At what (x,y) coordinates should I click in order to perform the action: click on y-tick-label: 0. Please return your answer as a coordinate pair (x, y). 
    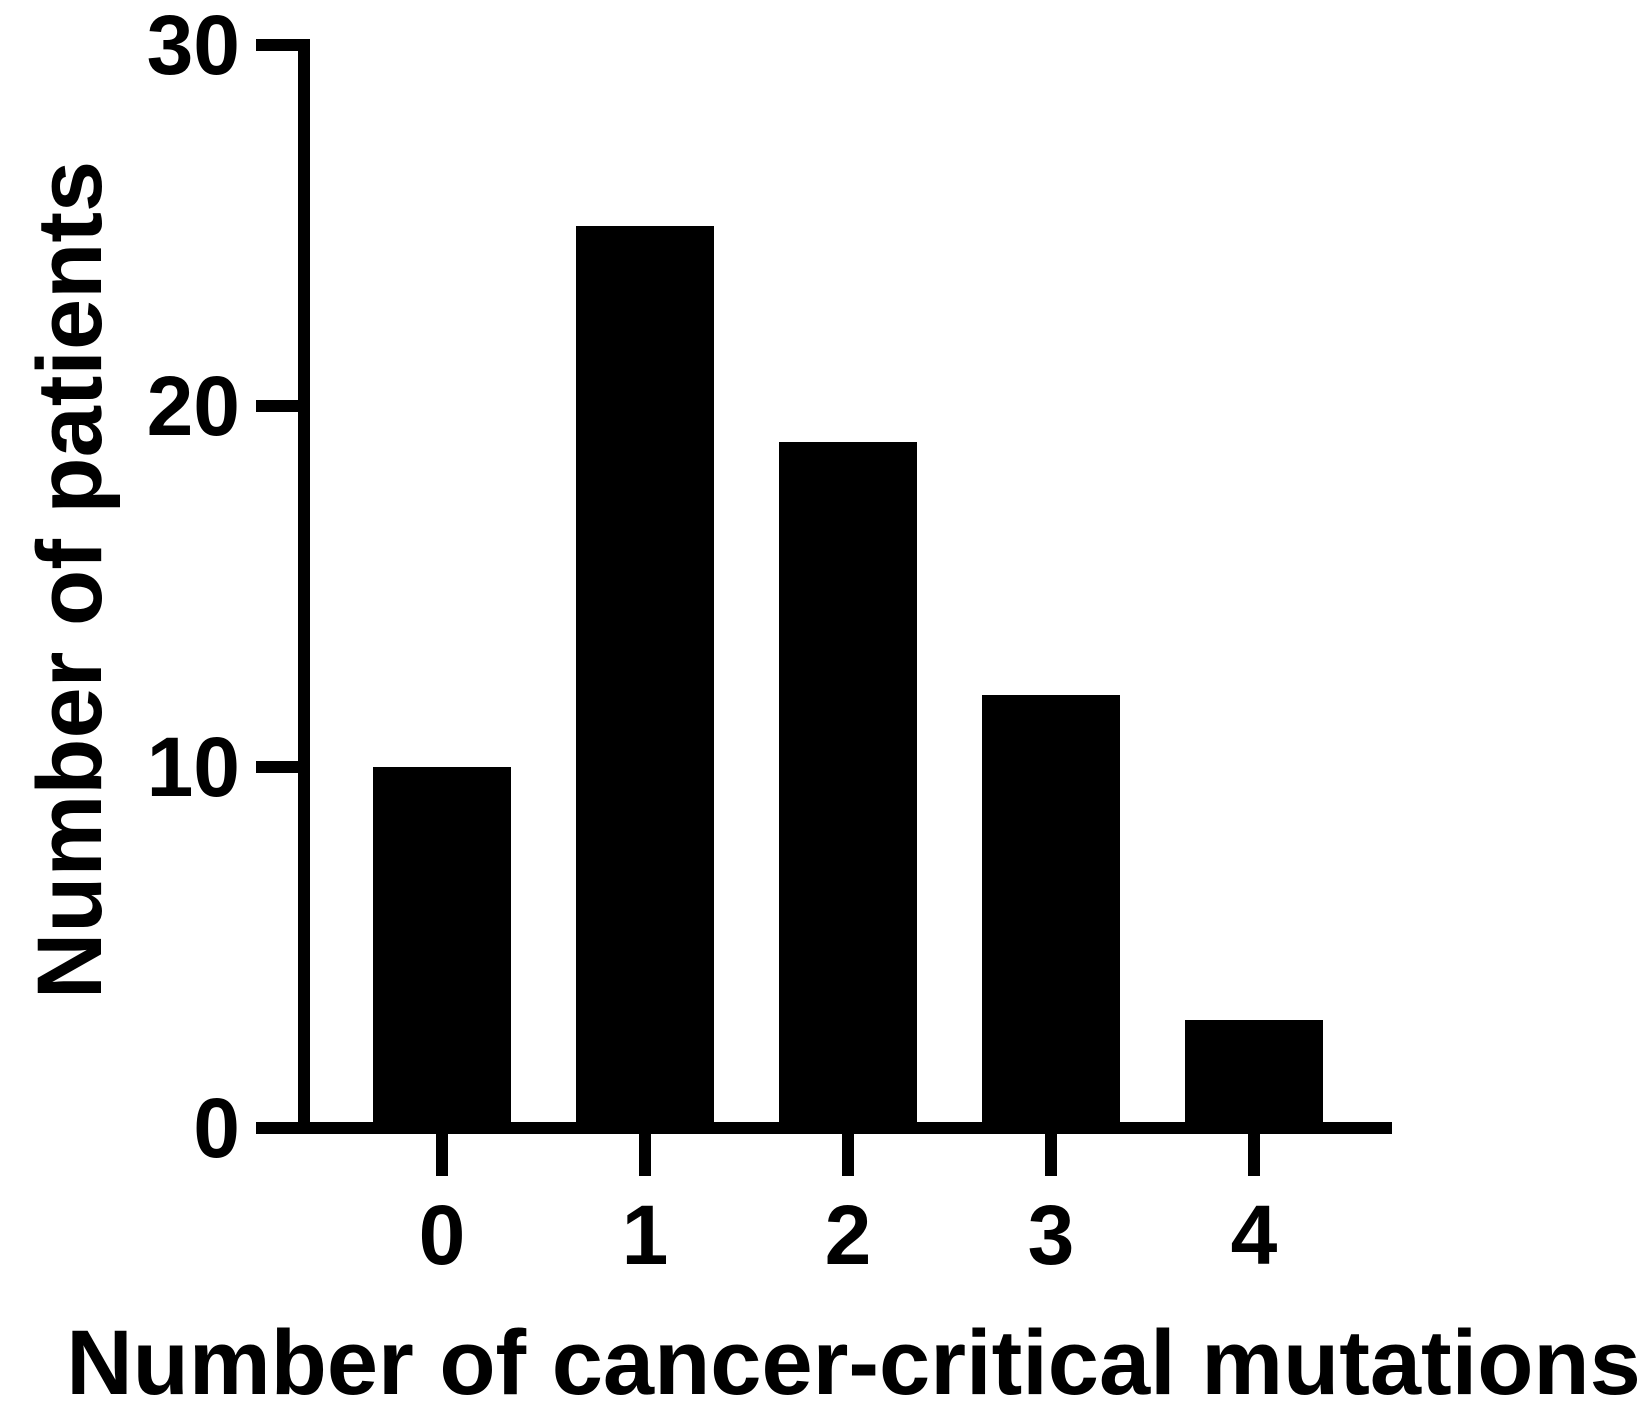
    Looking at the image, I should click on (216, 1128).